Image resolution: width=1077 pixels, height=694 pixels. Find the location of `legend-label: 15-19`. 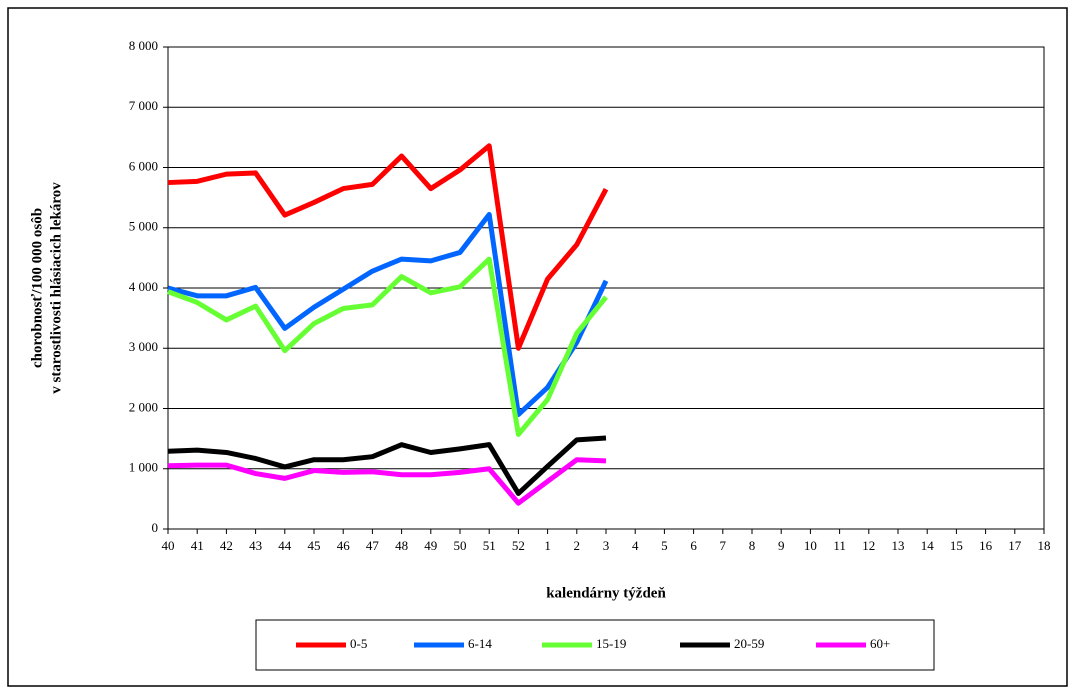

legend-label: 15-19 is located at coordinates (611, 643).